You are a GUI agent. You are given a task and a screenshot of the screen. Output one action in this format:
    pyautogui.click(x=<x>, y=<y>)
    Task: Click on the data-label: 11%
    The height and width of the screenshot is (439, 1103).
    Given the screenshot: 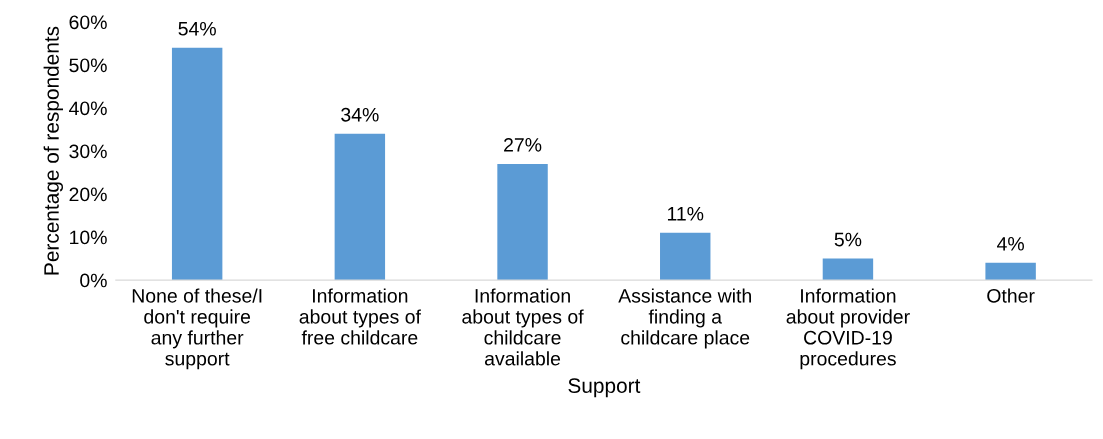 What is the action you would take?
    pyautogui.click(x=685, y=213)
    